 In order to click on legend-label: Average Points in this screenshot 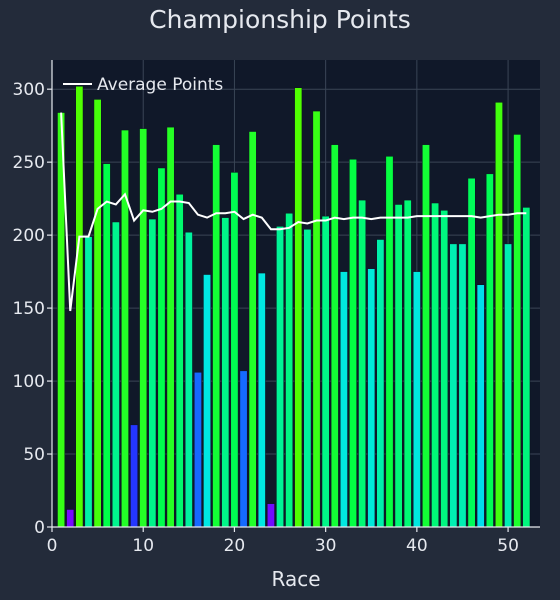, I will do `click(160, 85)`.